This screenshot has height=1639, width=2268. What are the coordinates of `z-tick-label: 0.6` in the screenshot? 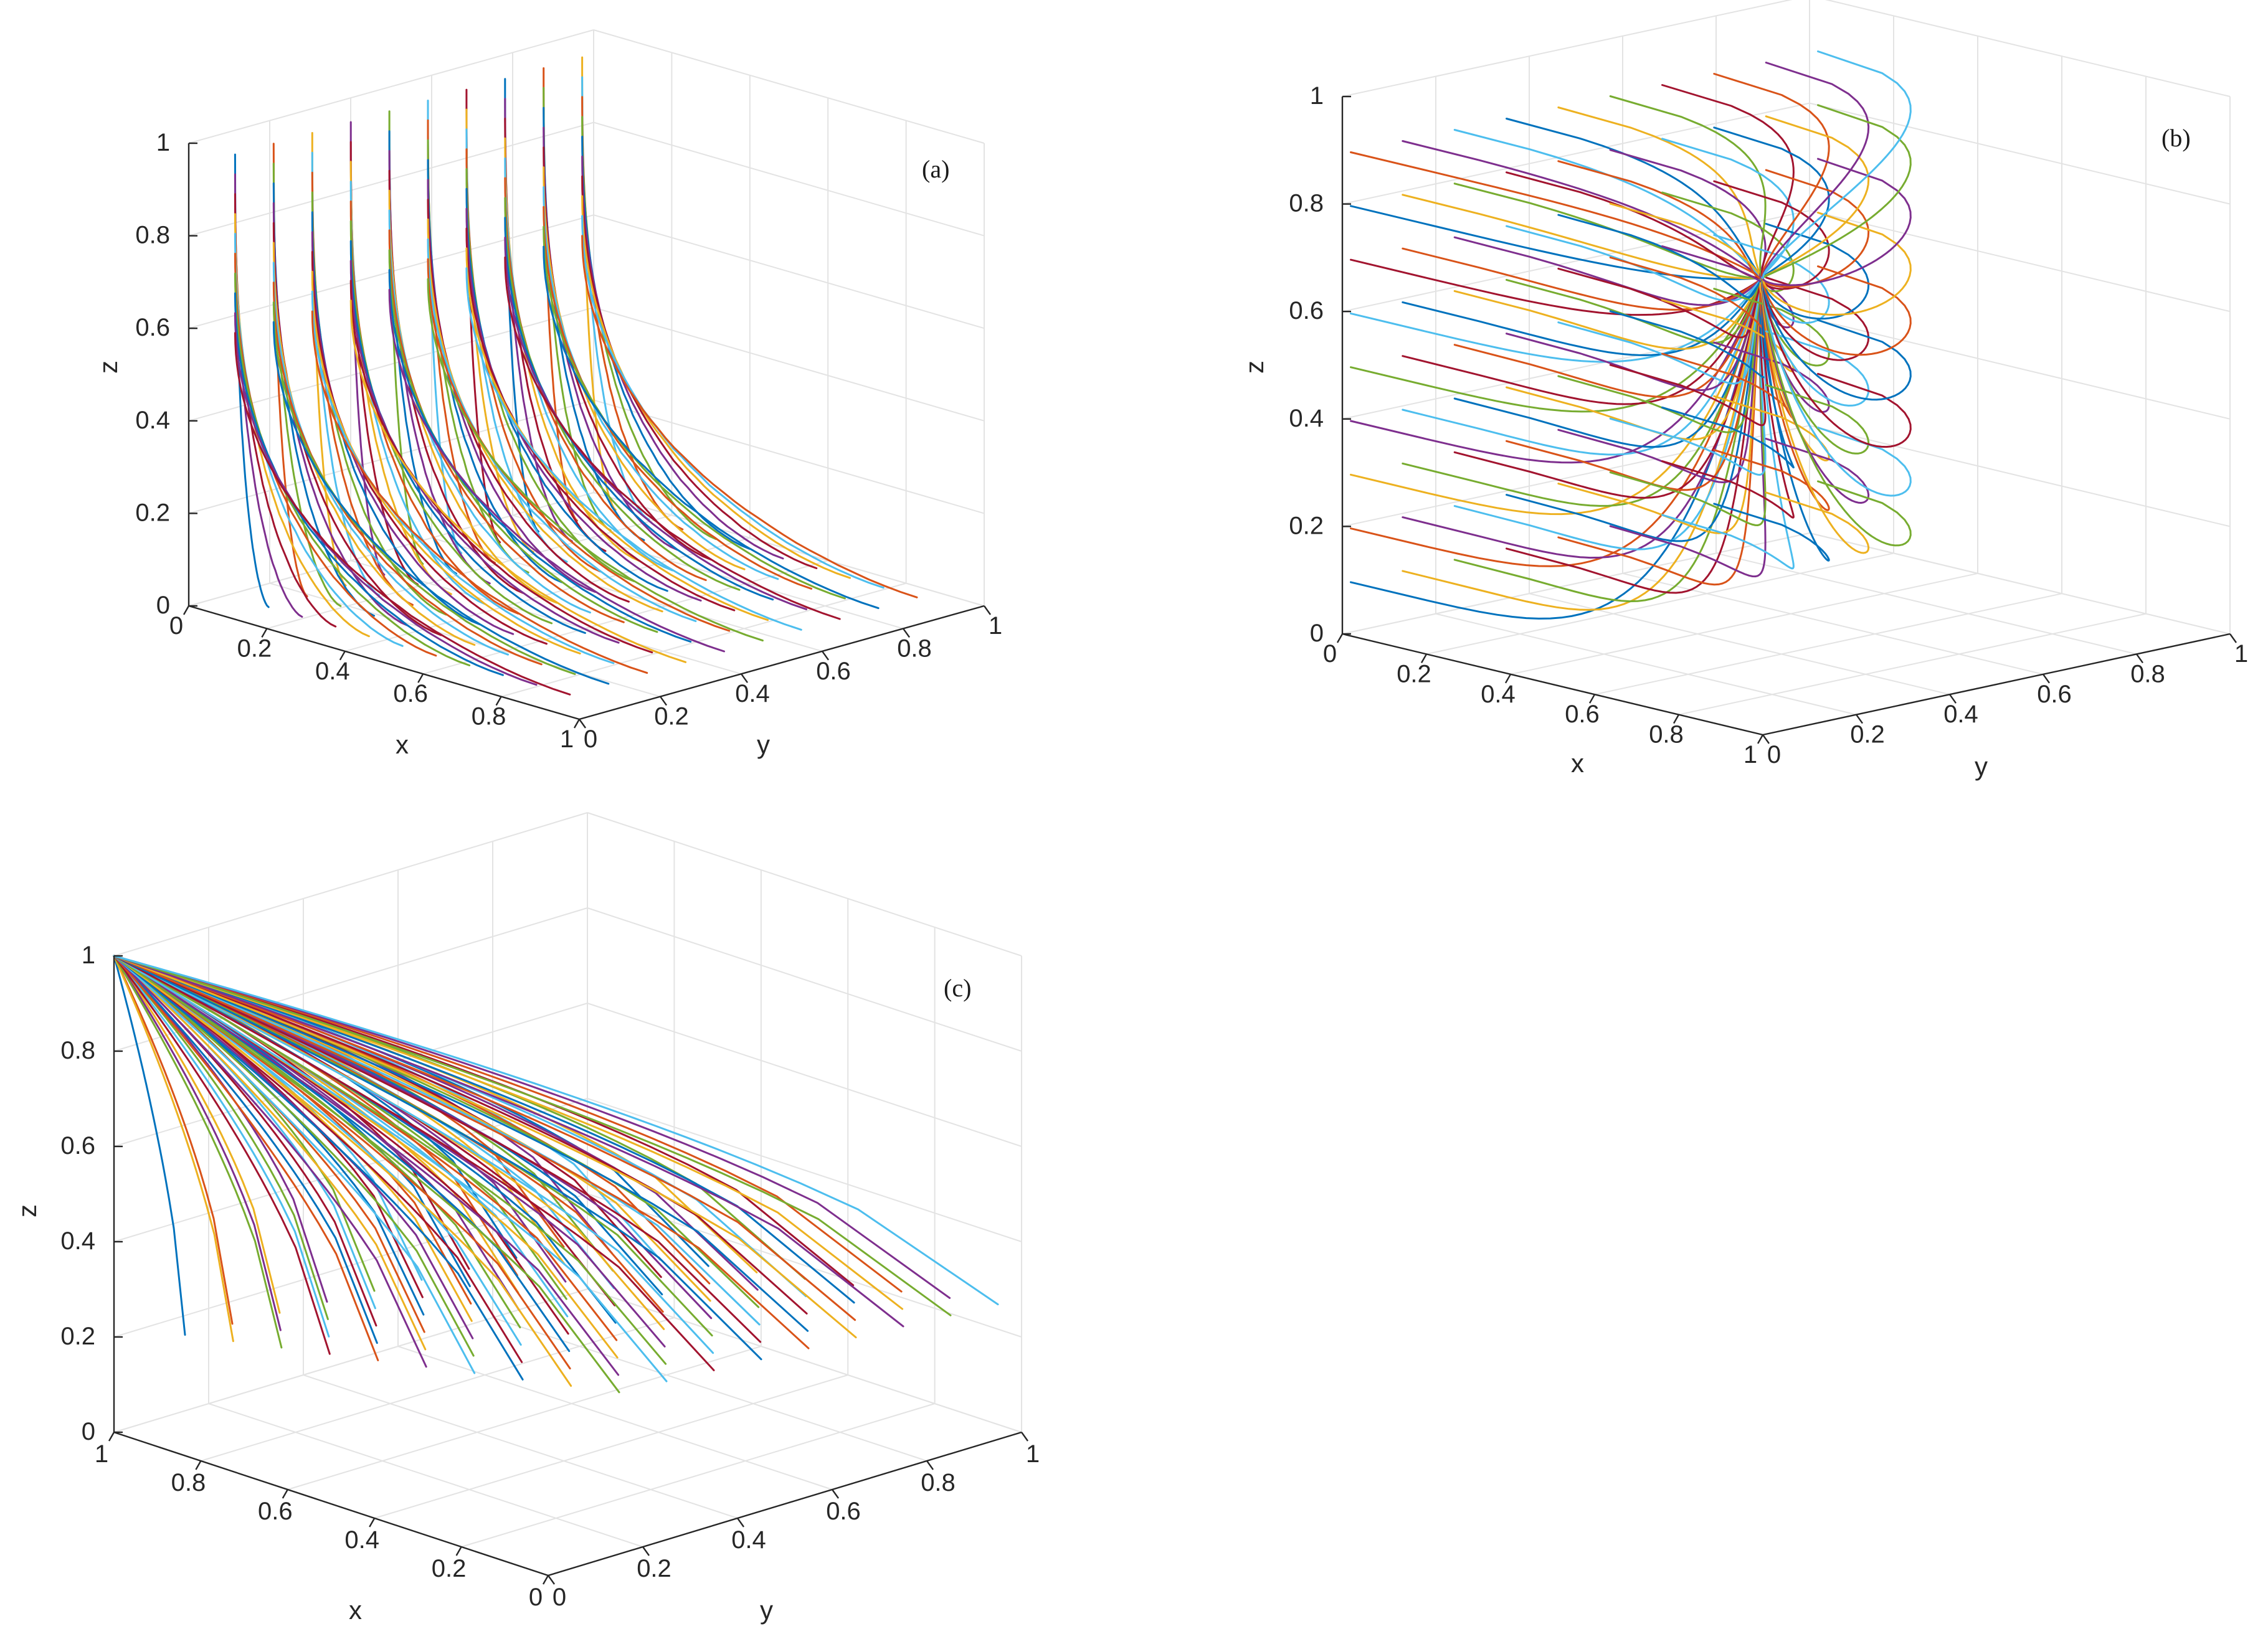 It's located at (77, 1146).